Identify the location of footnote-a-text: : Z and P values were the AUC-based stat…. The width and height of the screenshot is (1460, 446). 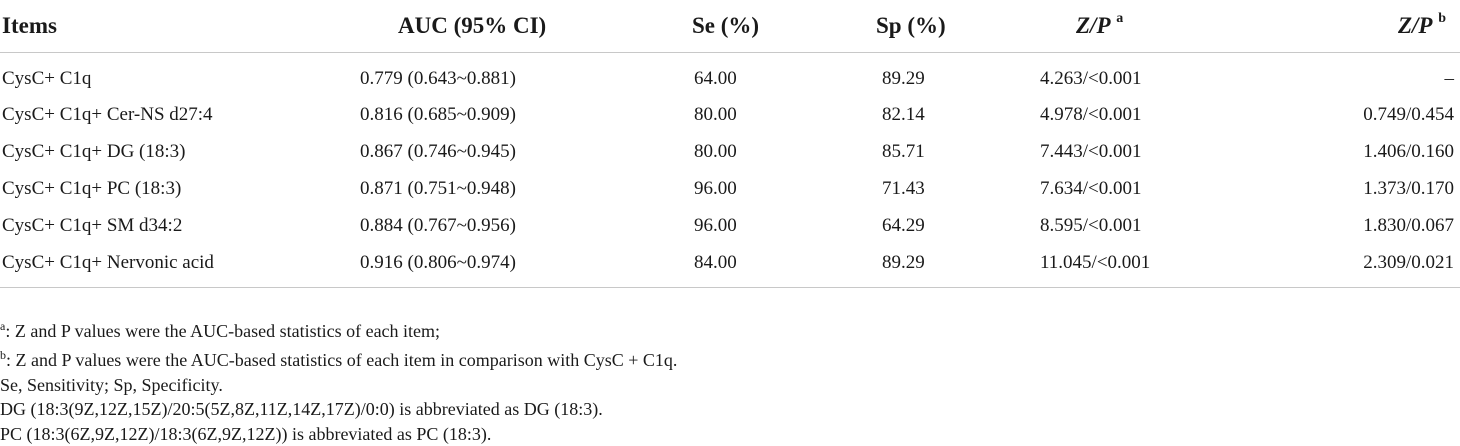
(223, 331).